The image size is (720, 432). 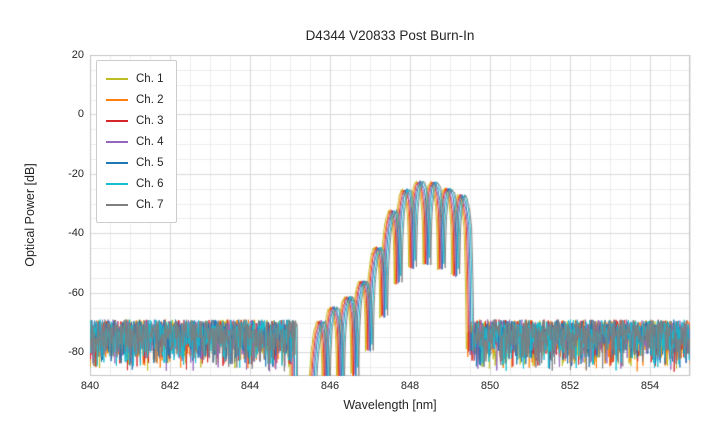 I want to click on legend-item: Ch. 2, so click(x=135, y=99).